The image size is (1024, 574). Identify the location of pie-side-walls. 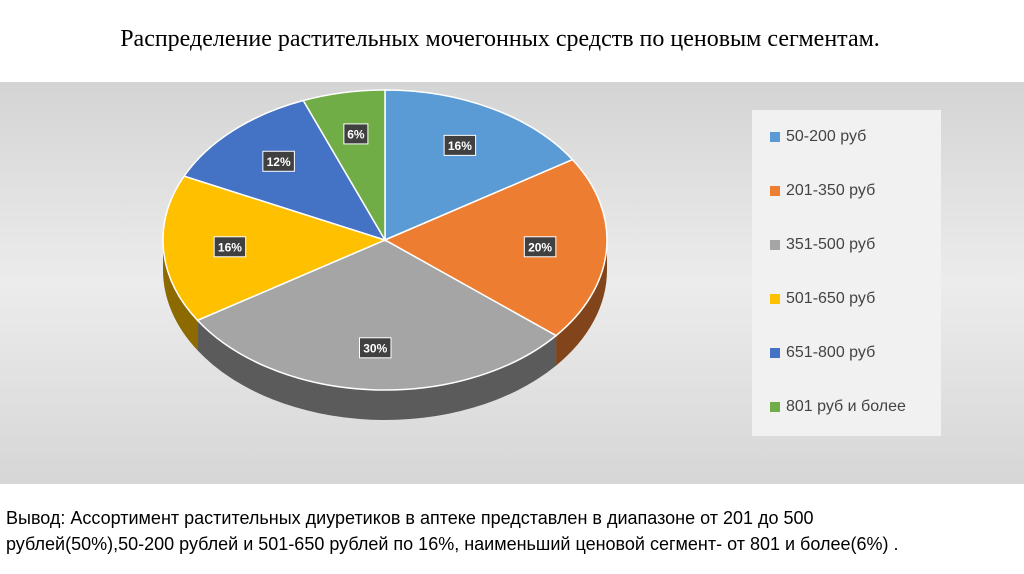
(385, 330).